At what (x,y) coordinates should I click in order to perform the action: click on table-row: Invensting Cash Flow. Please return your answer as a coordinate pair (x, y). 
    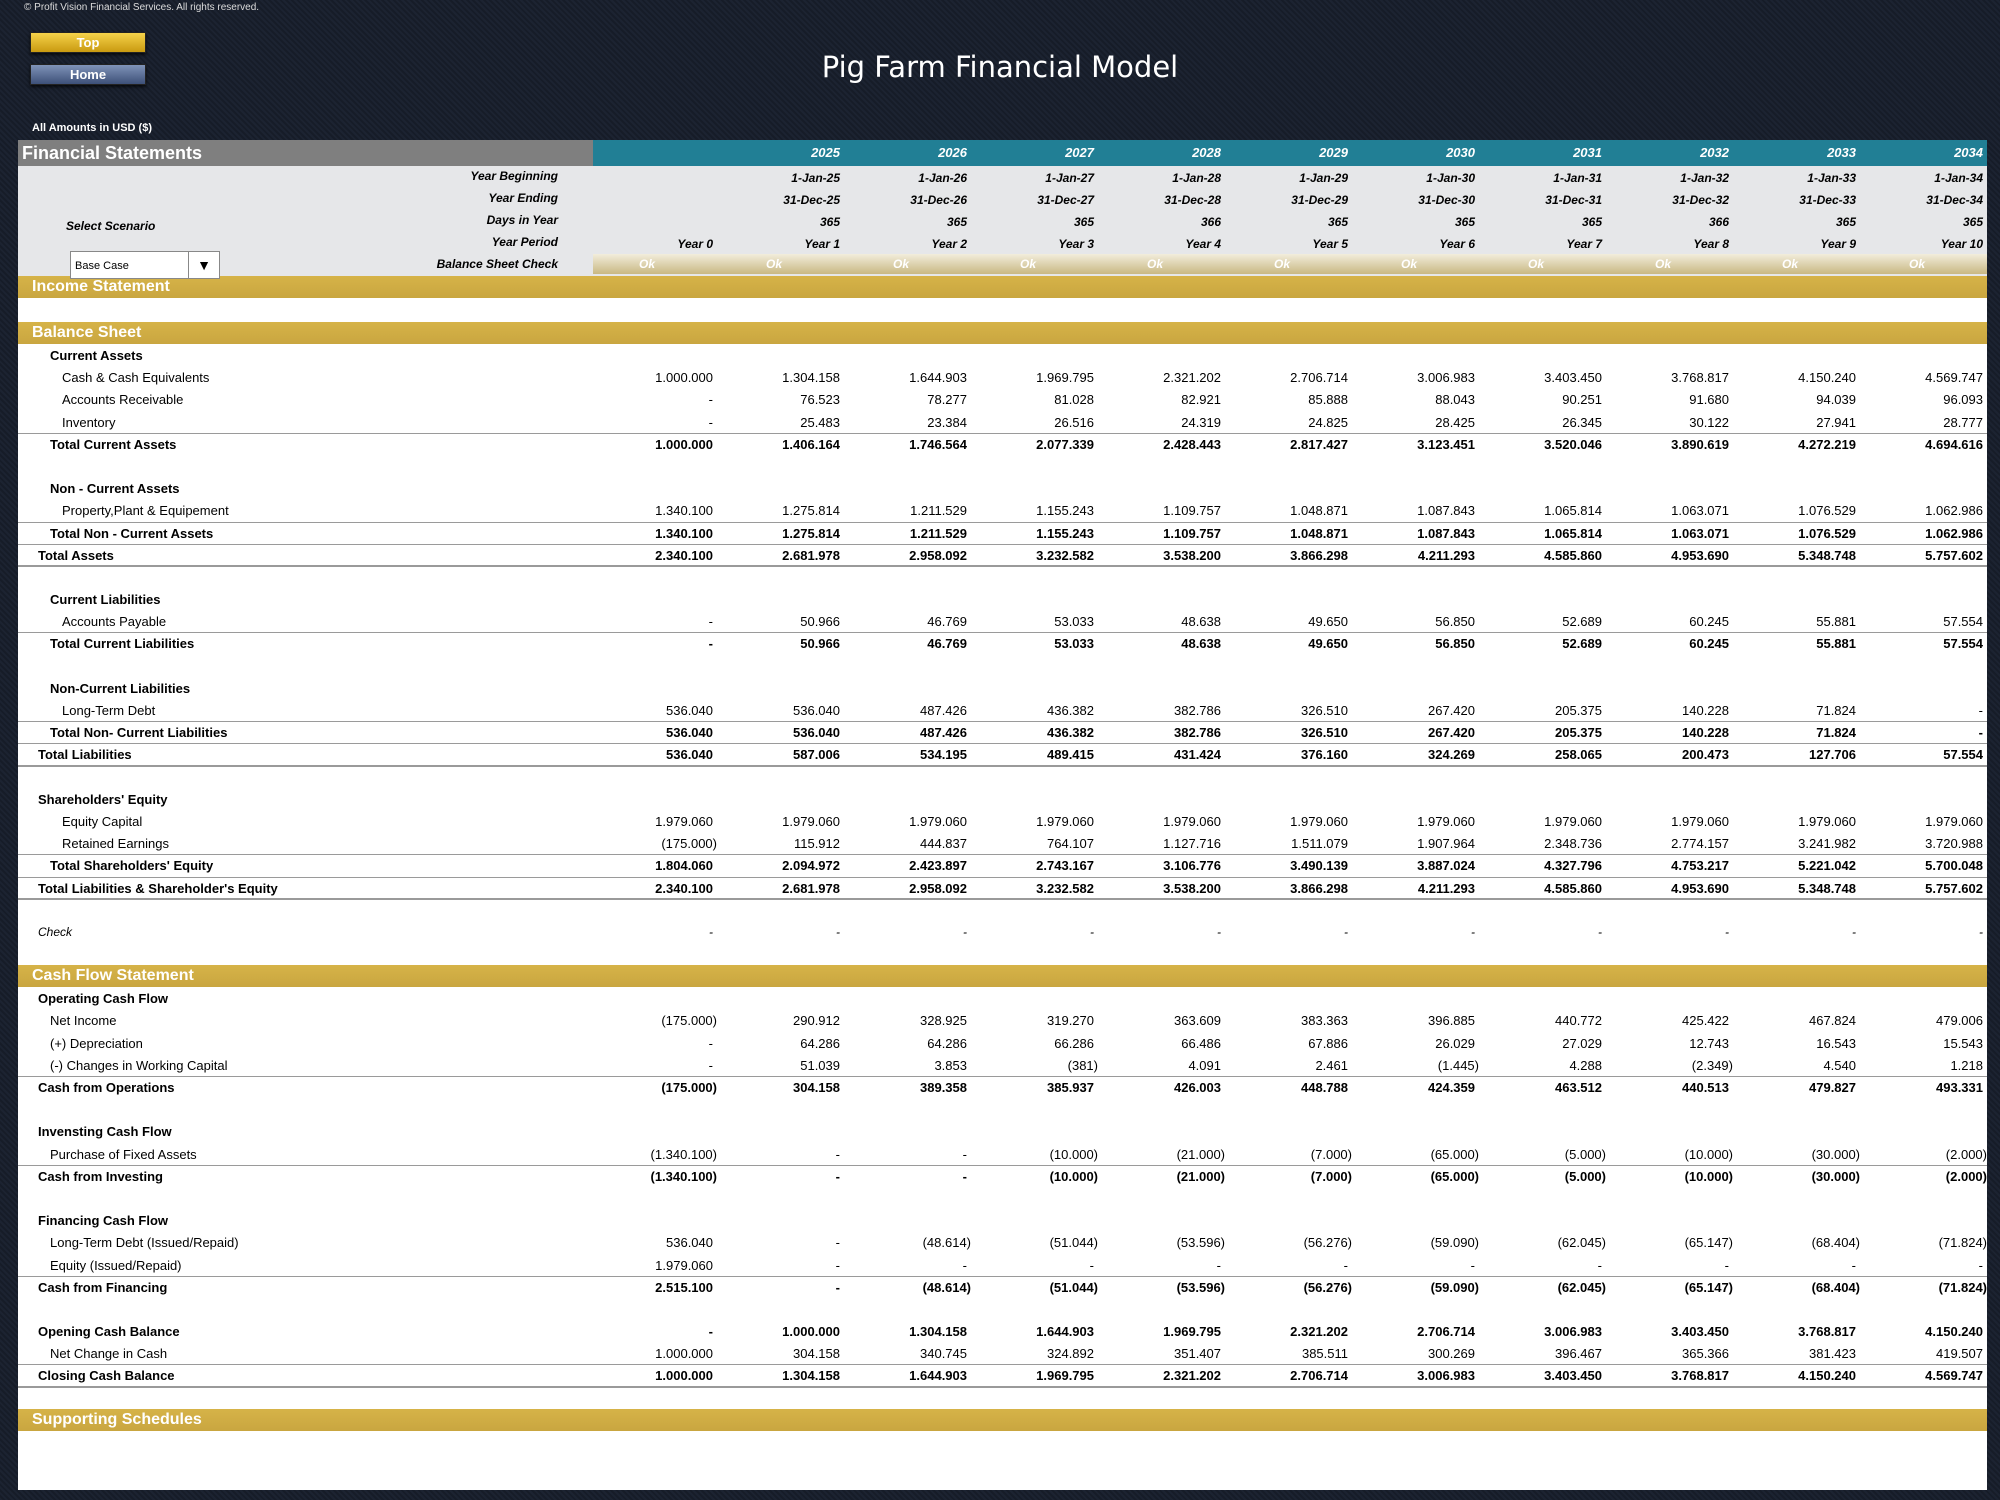
    Looking at the image, I should click on (1002, 1131).